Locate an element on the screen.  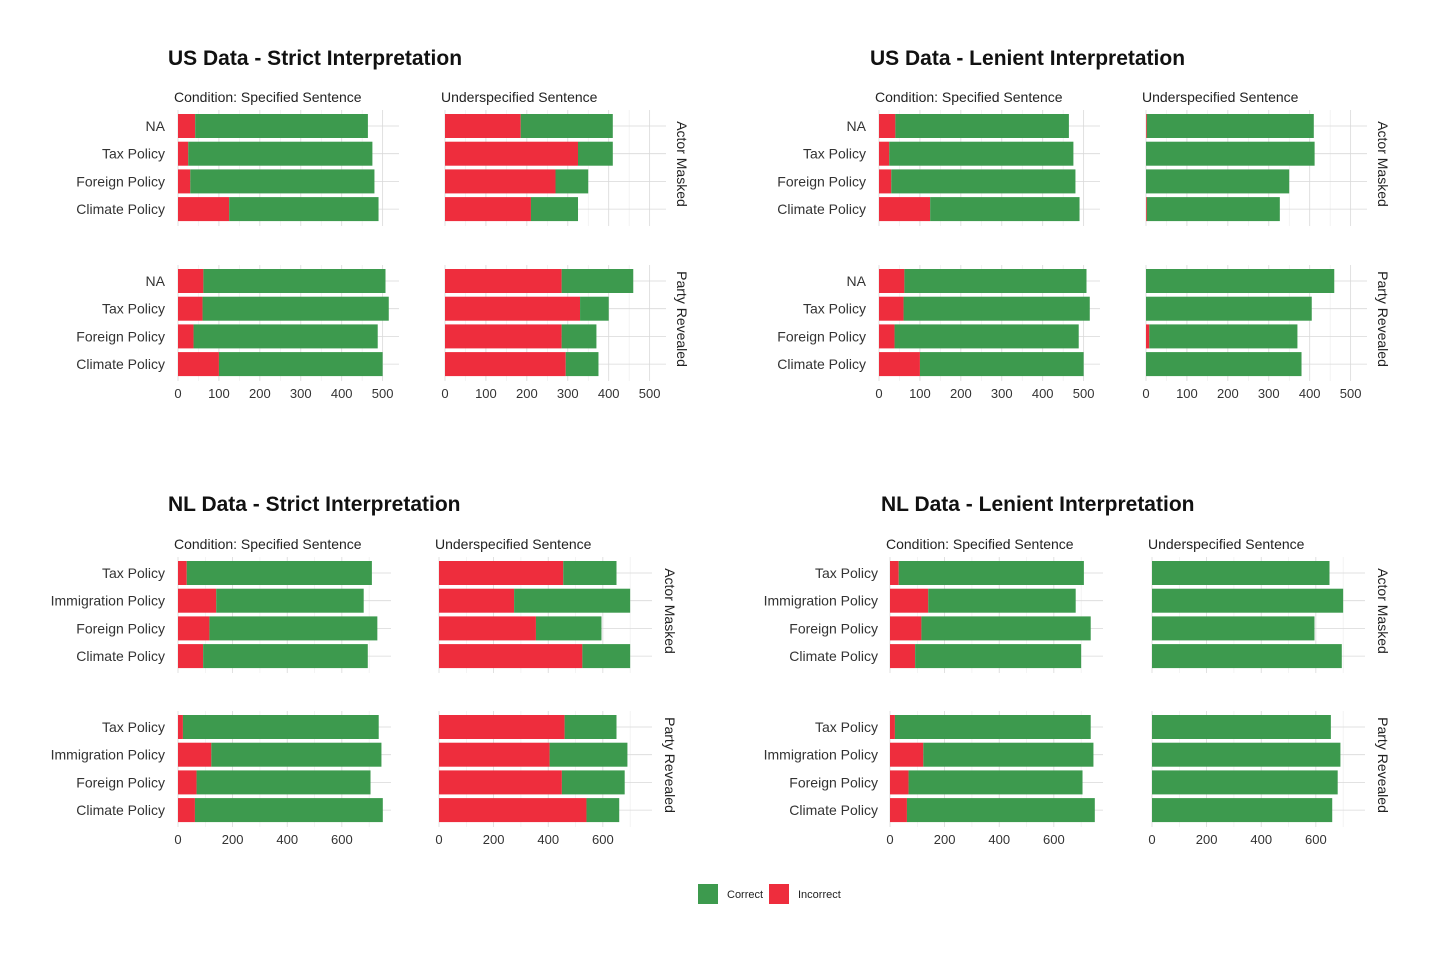
legend-label-incorrect: Incorrect is located at coordinates (819, 895).